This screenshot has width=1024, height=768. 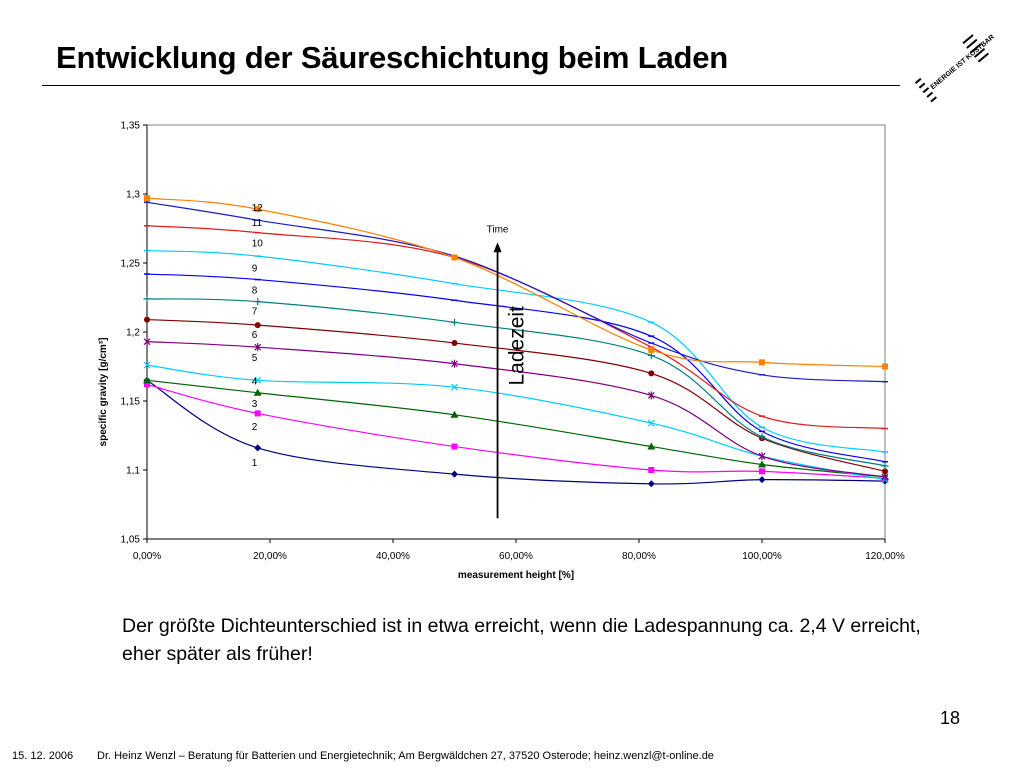 I want to click on series-number-label: 11, so click(x=257, y=223).